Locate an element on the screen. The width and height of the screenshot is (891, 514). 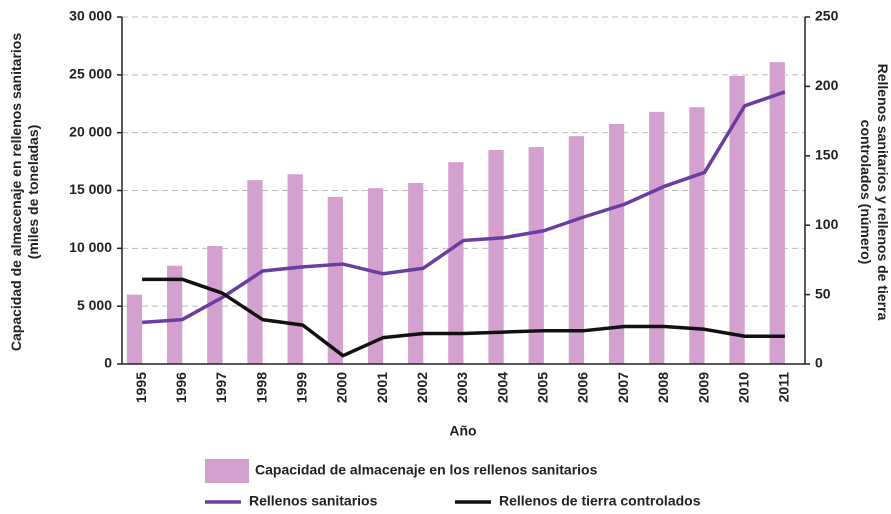
x-tick-label: 2000 is located at coordinates (342, 387).